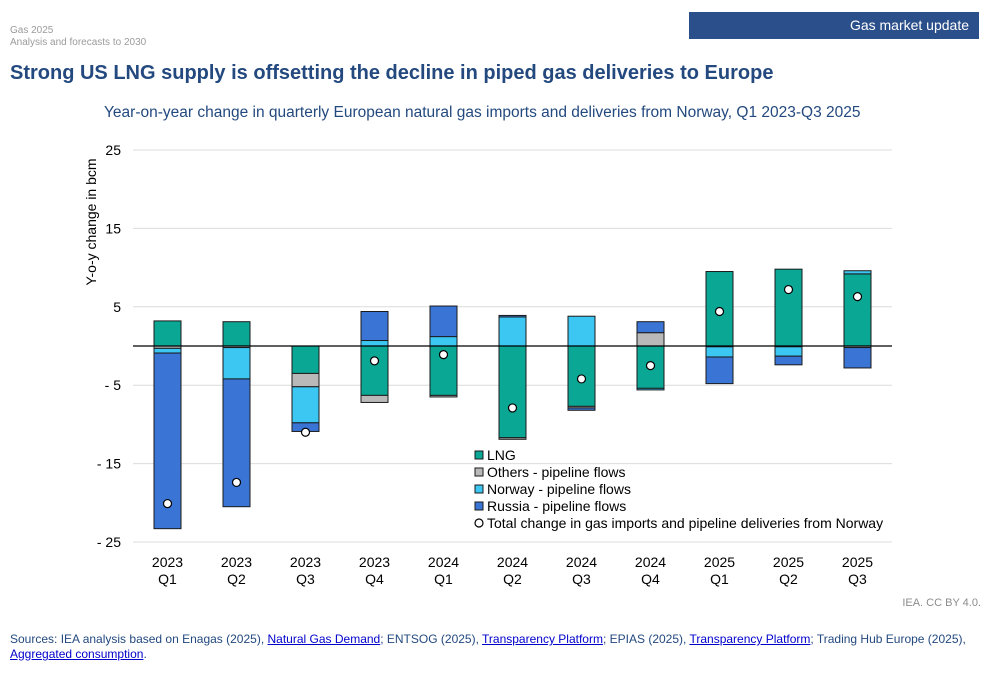 The height and width of the screenshot is (677, 996). Describe the element at coordinates (512, 438) in the screenshot. I see `bar-others-2024-q2` at that location.